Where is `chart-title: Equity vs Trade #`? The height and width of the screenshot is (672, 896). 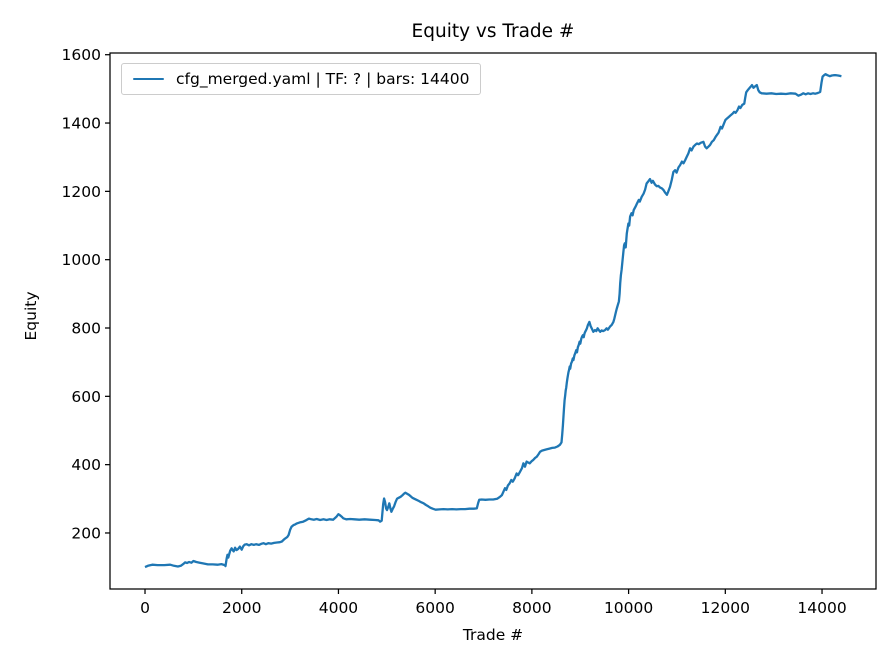
chart-title: Equity vs Trade # is located at coordinates (493, 31).